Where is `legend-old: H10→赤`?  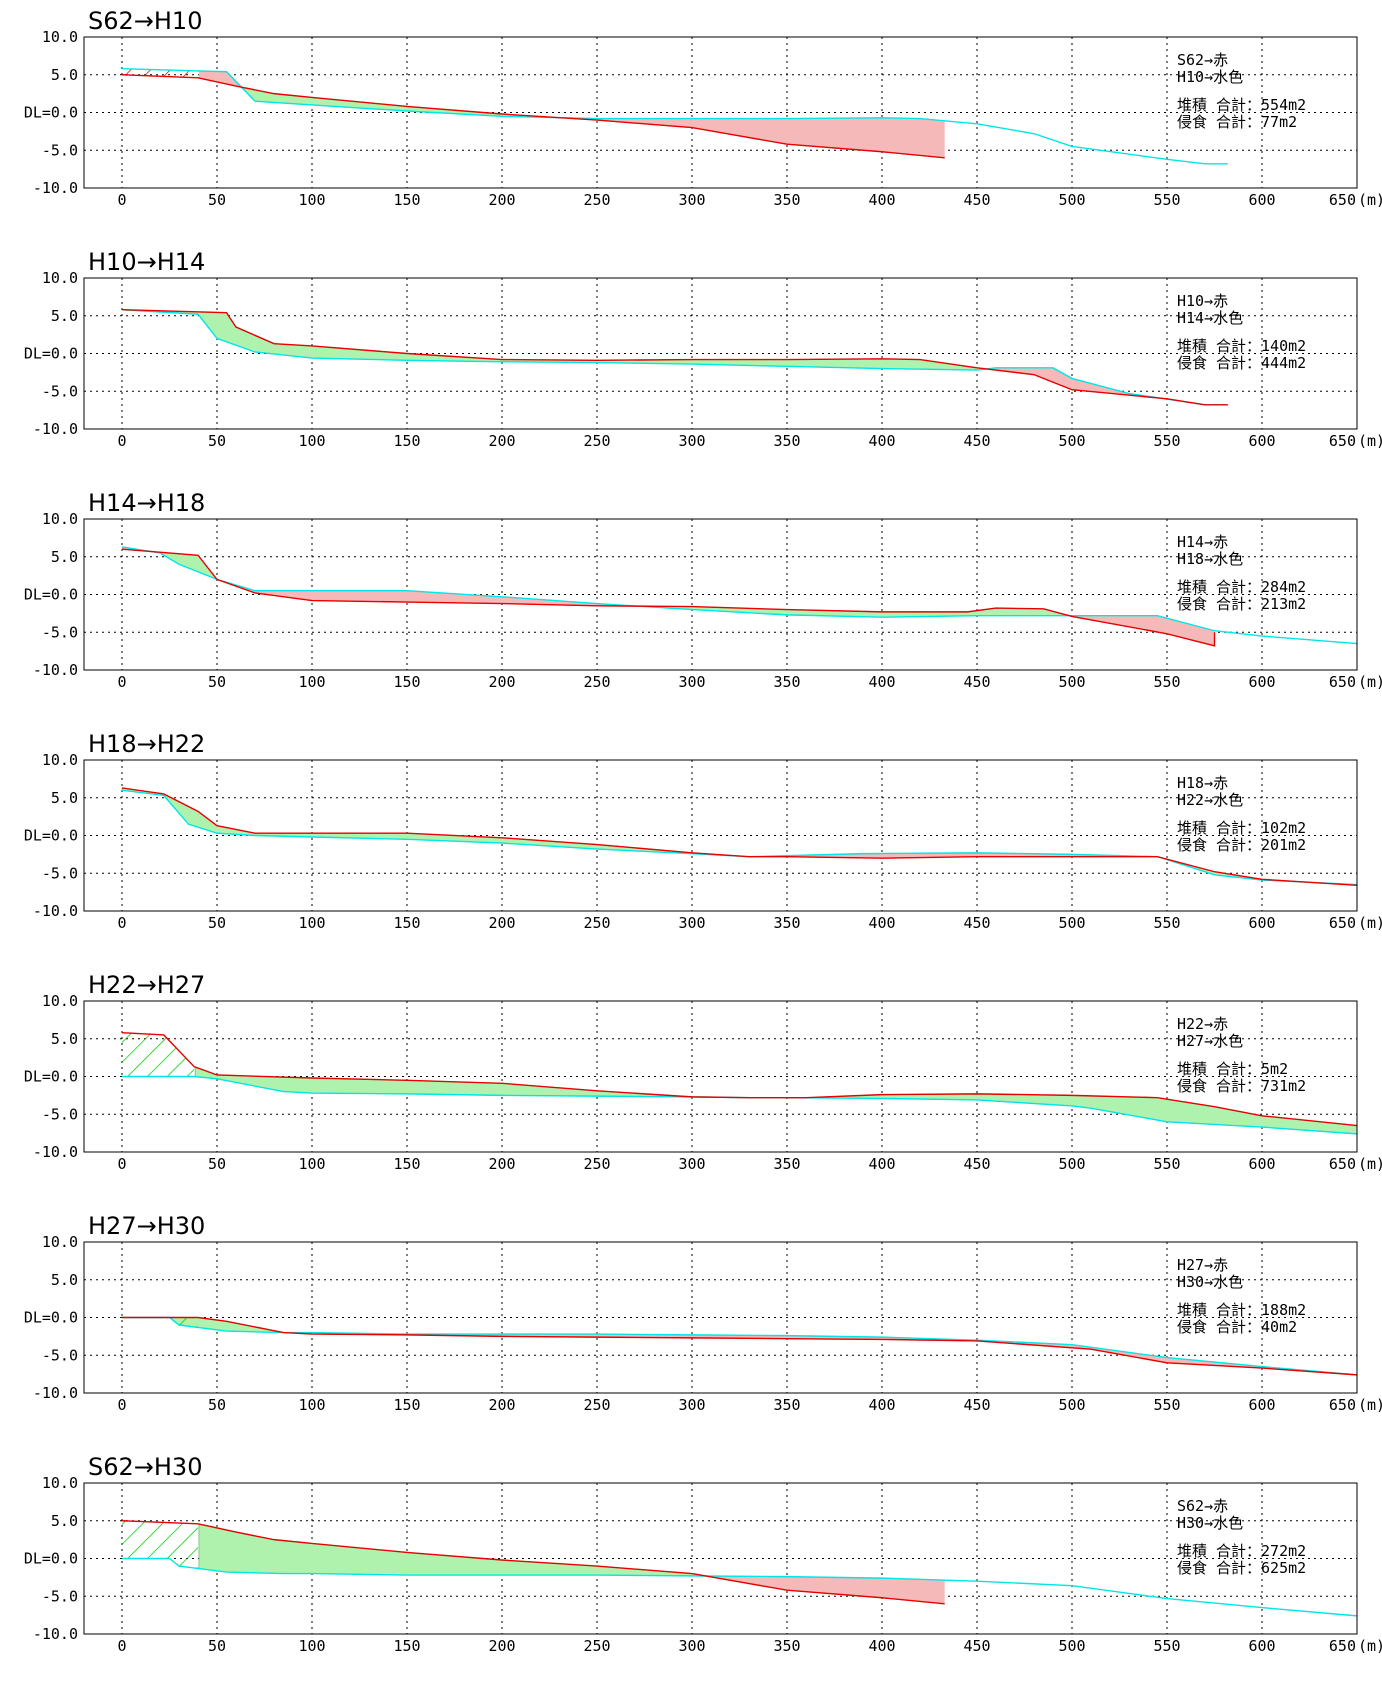 legend-old: H10→赤 is located at coordinates (1202, 301).